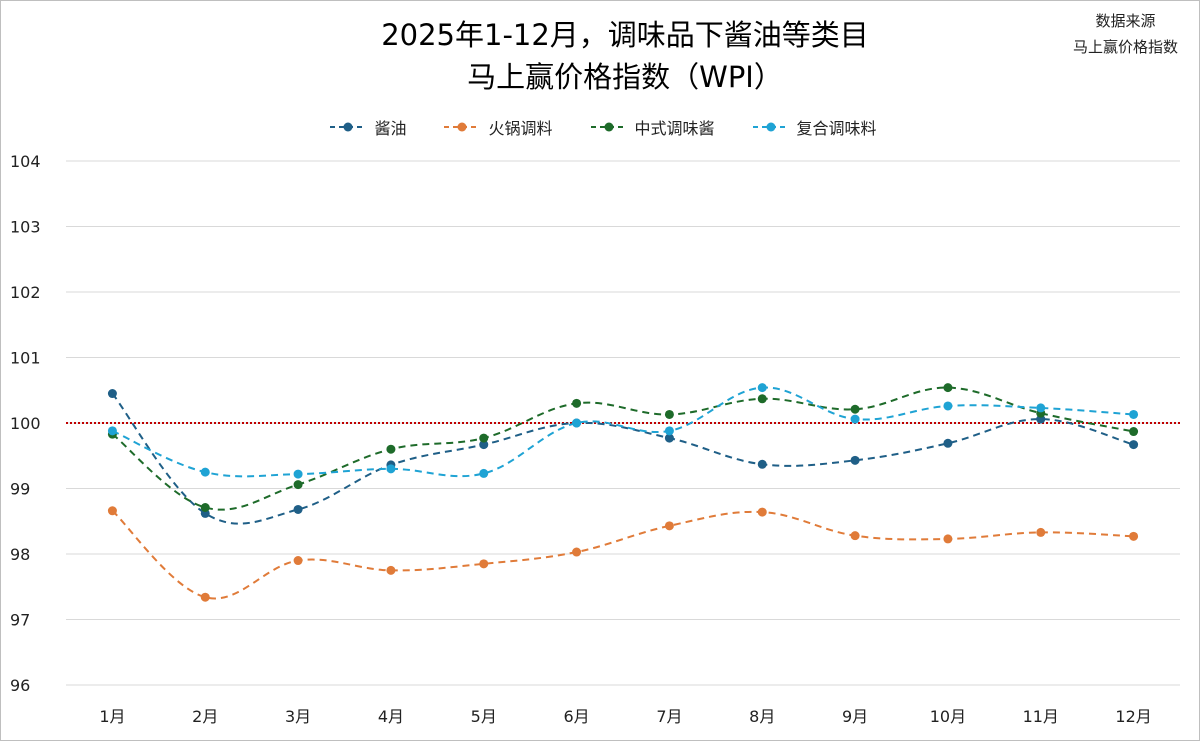 This screenshot has width=1200, height=741. I want to click on y-tick-label: 103, so click(25, 227).